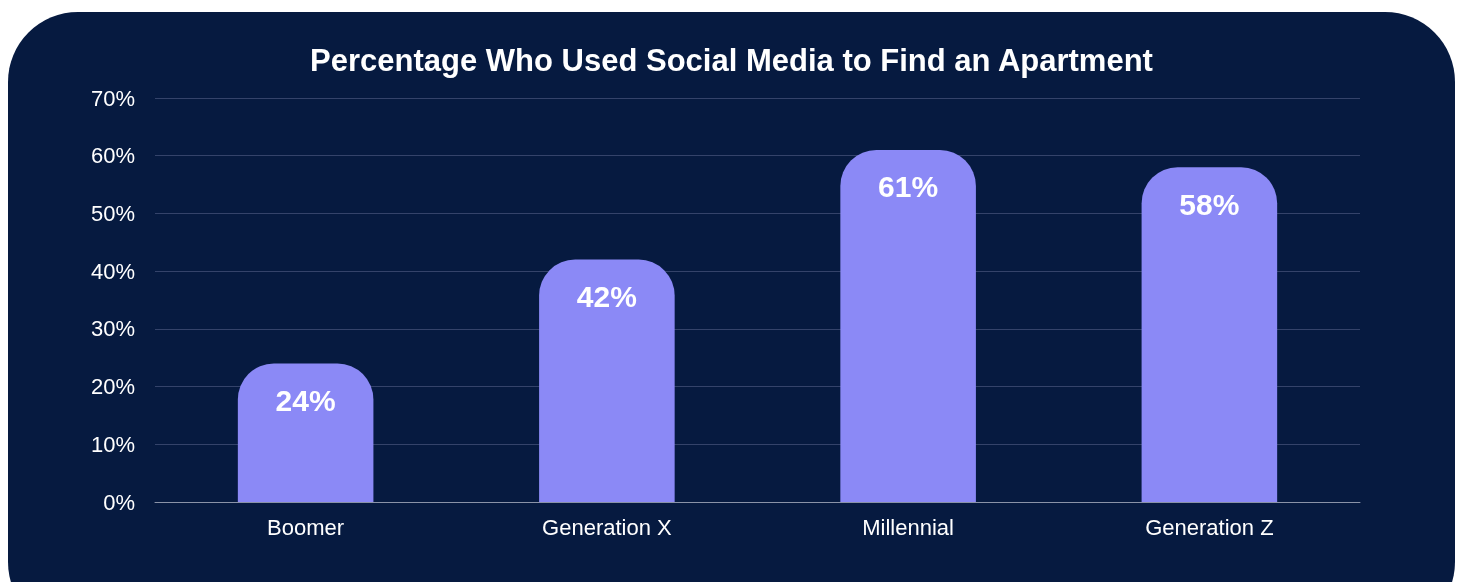 This screenshot has height=582, width=1463. Describe the element at coordinates (112, 271) in the screenshot. I see `y-tick-label: 40%` at that location.